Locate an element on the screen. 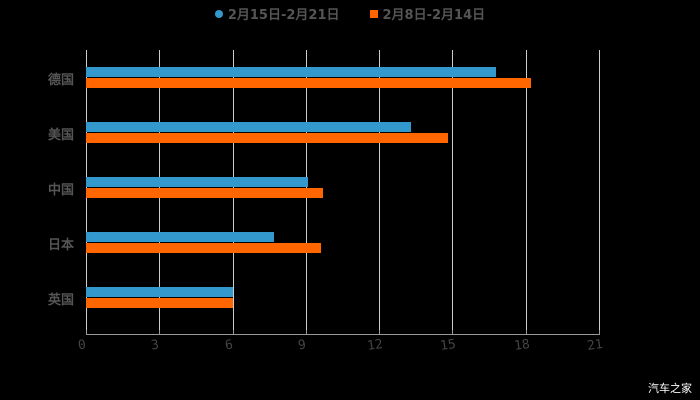 The image size is (700, 400). circle-marker-icon is located at coordinates (218, 13).